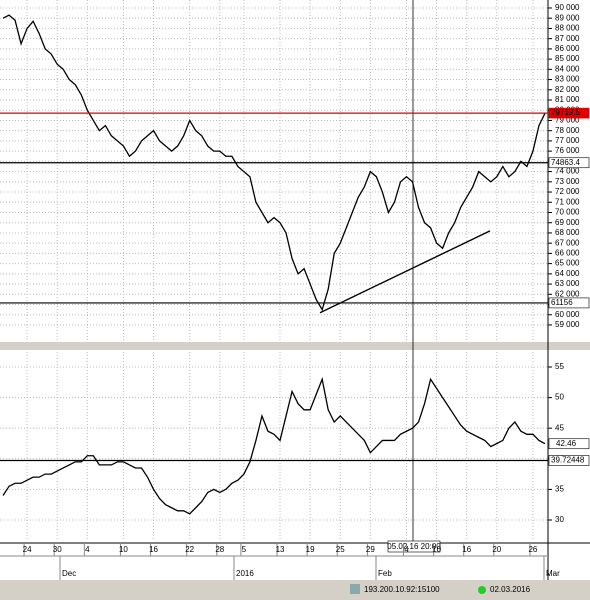  I want to click on x-tick-label: 22, so click(189, 549).